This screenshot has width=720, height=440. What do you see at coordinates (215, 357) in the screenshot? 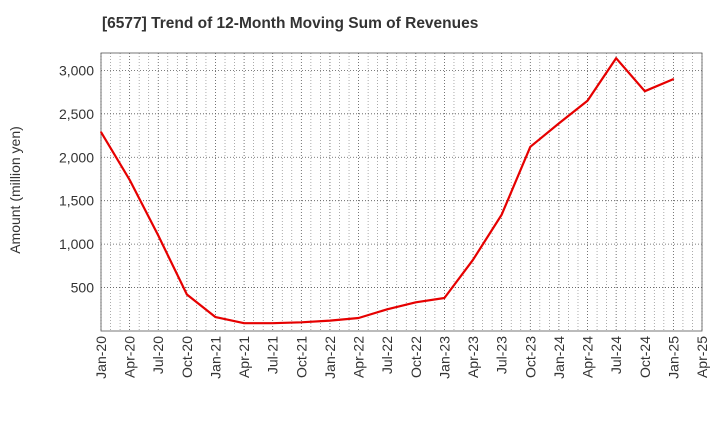
I see `x-tick-label: Jan-21` at bounding box center [215, 357].